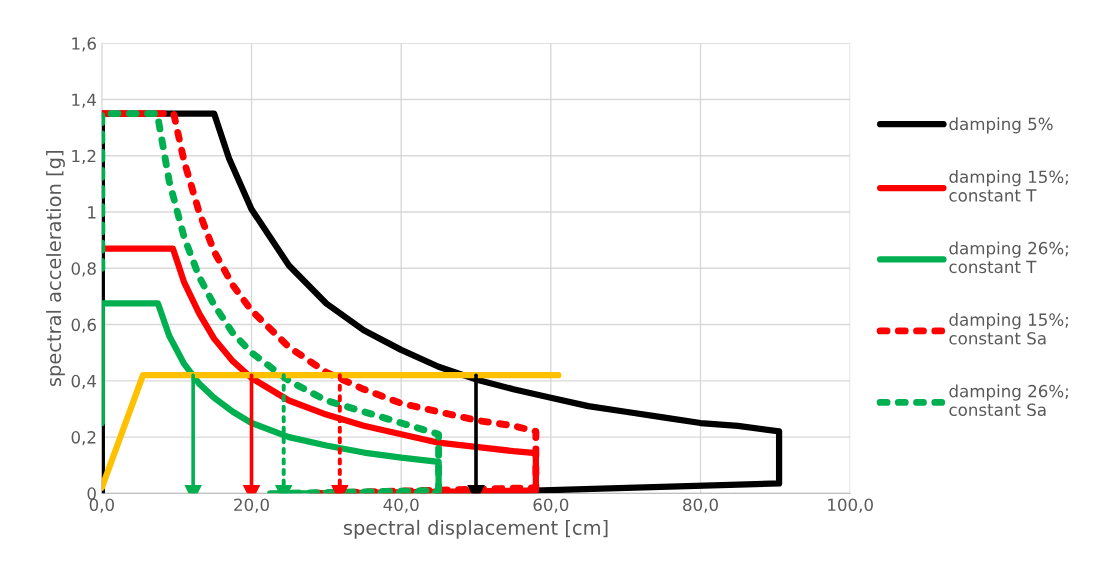  I want to click on y-tick-label: 0,4, so click(84, 382).